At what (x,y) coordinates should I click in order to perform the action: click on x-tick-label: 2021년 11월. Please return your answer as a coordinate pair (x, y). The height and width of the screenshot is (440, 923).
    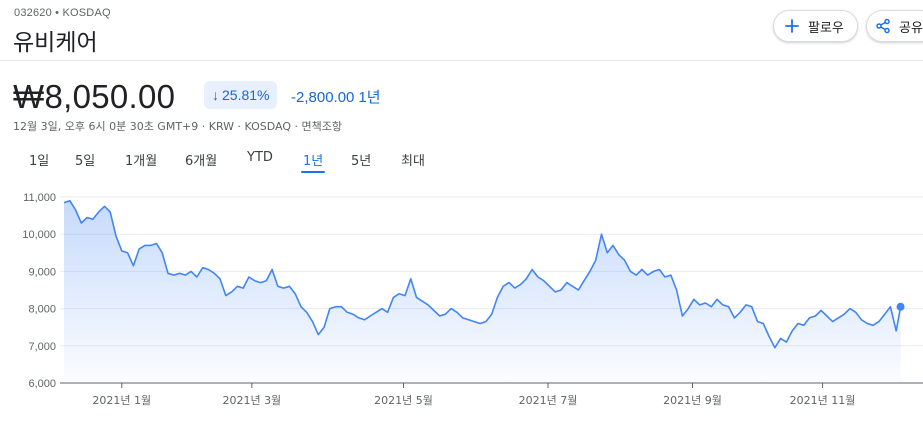
    Looking at the image, I should click on (823, 400).